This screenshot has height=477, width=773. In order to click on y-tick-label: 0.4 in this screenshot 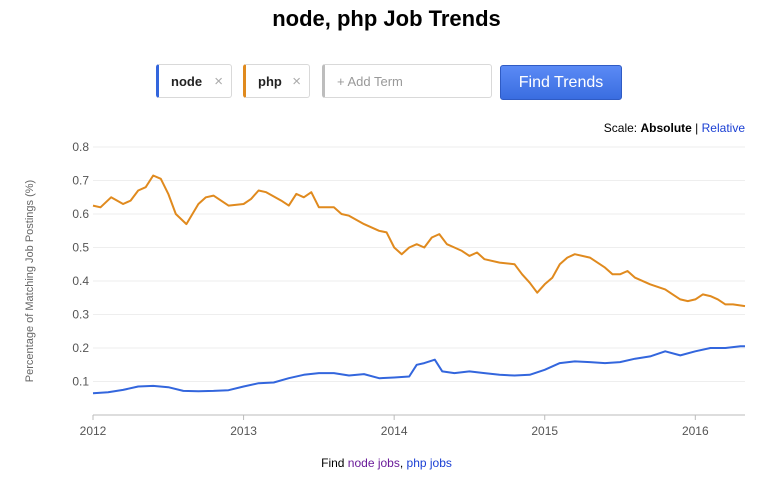, I will do `click(80, 281)`.